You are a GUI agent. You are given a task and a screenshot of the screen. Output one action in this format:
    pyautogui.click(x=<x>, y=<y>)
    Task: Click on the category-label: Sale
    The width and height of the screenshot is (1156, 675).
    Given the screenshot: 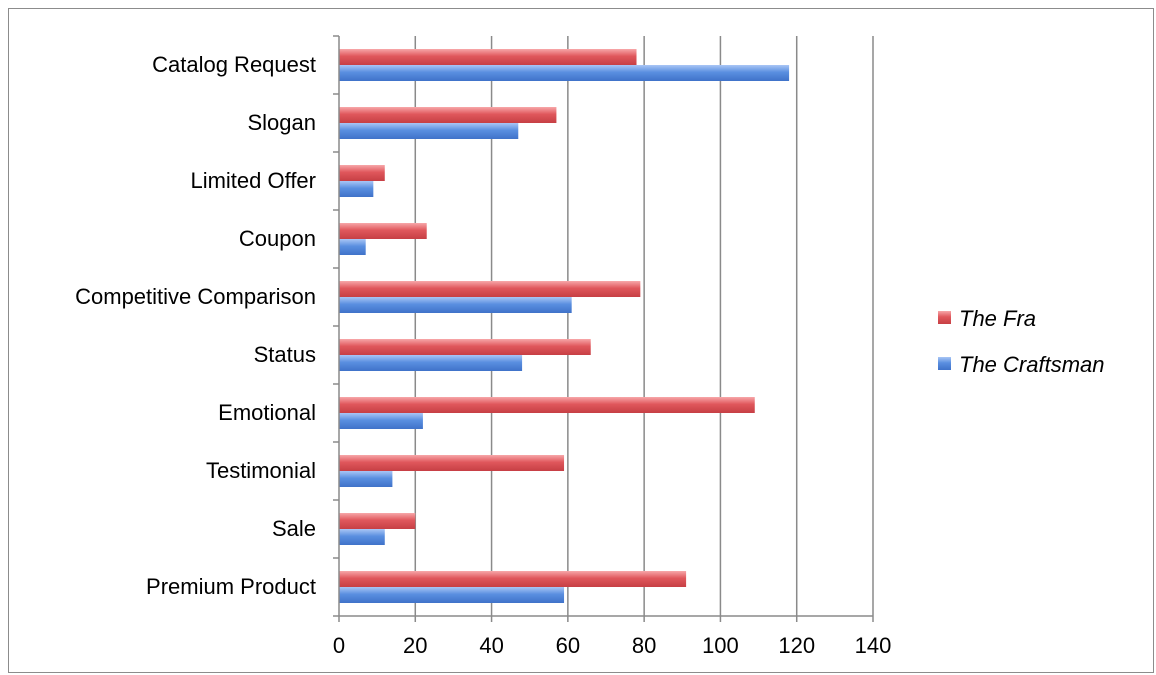 What is the action you would take?
    pyautogui.click(x=294, y=528)
    